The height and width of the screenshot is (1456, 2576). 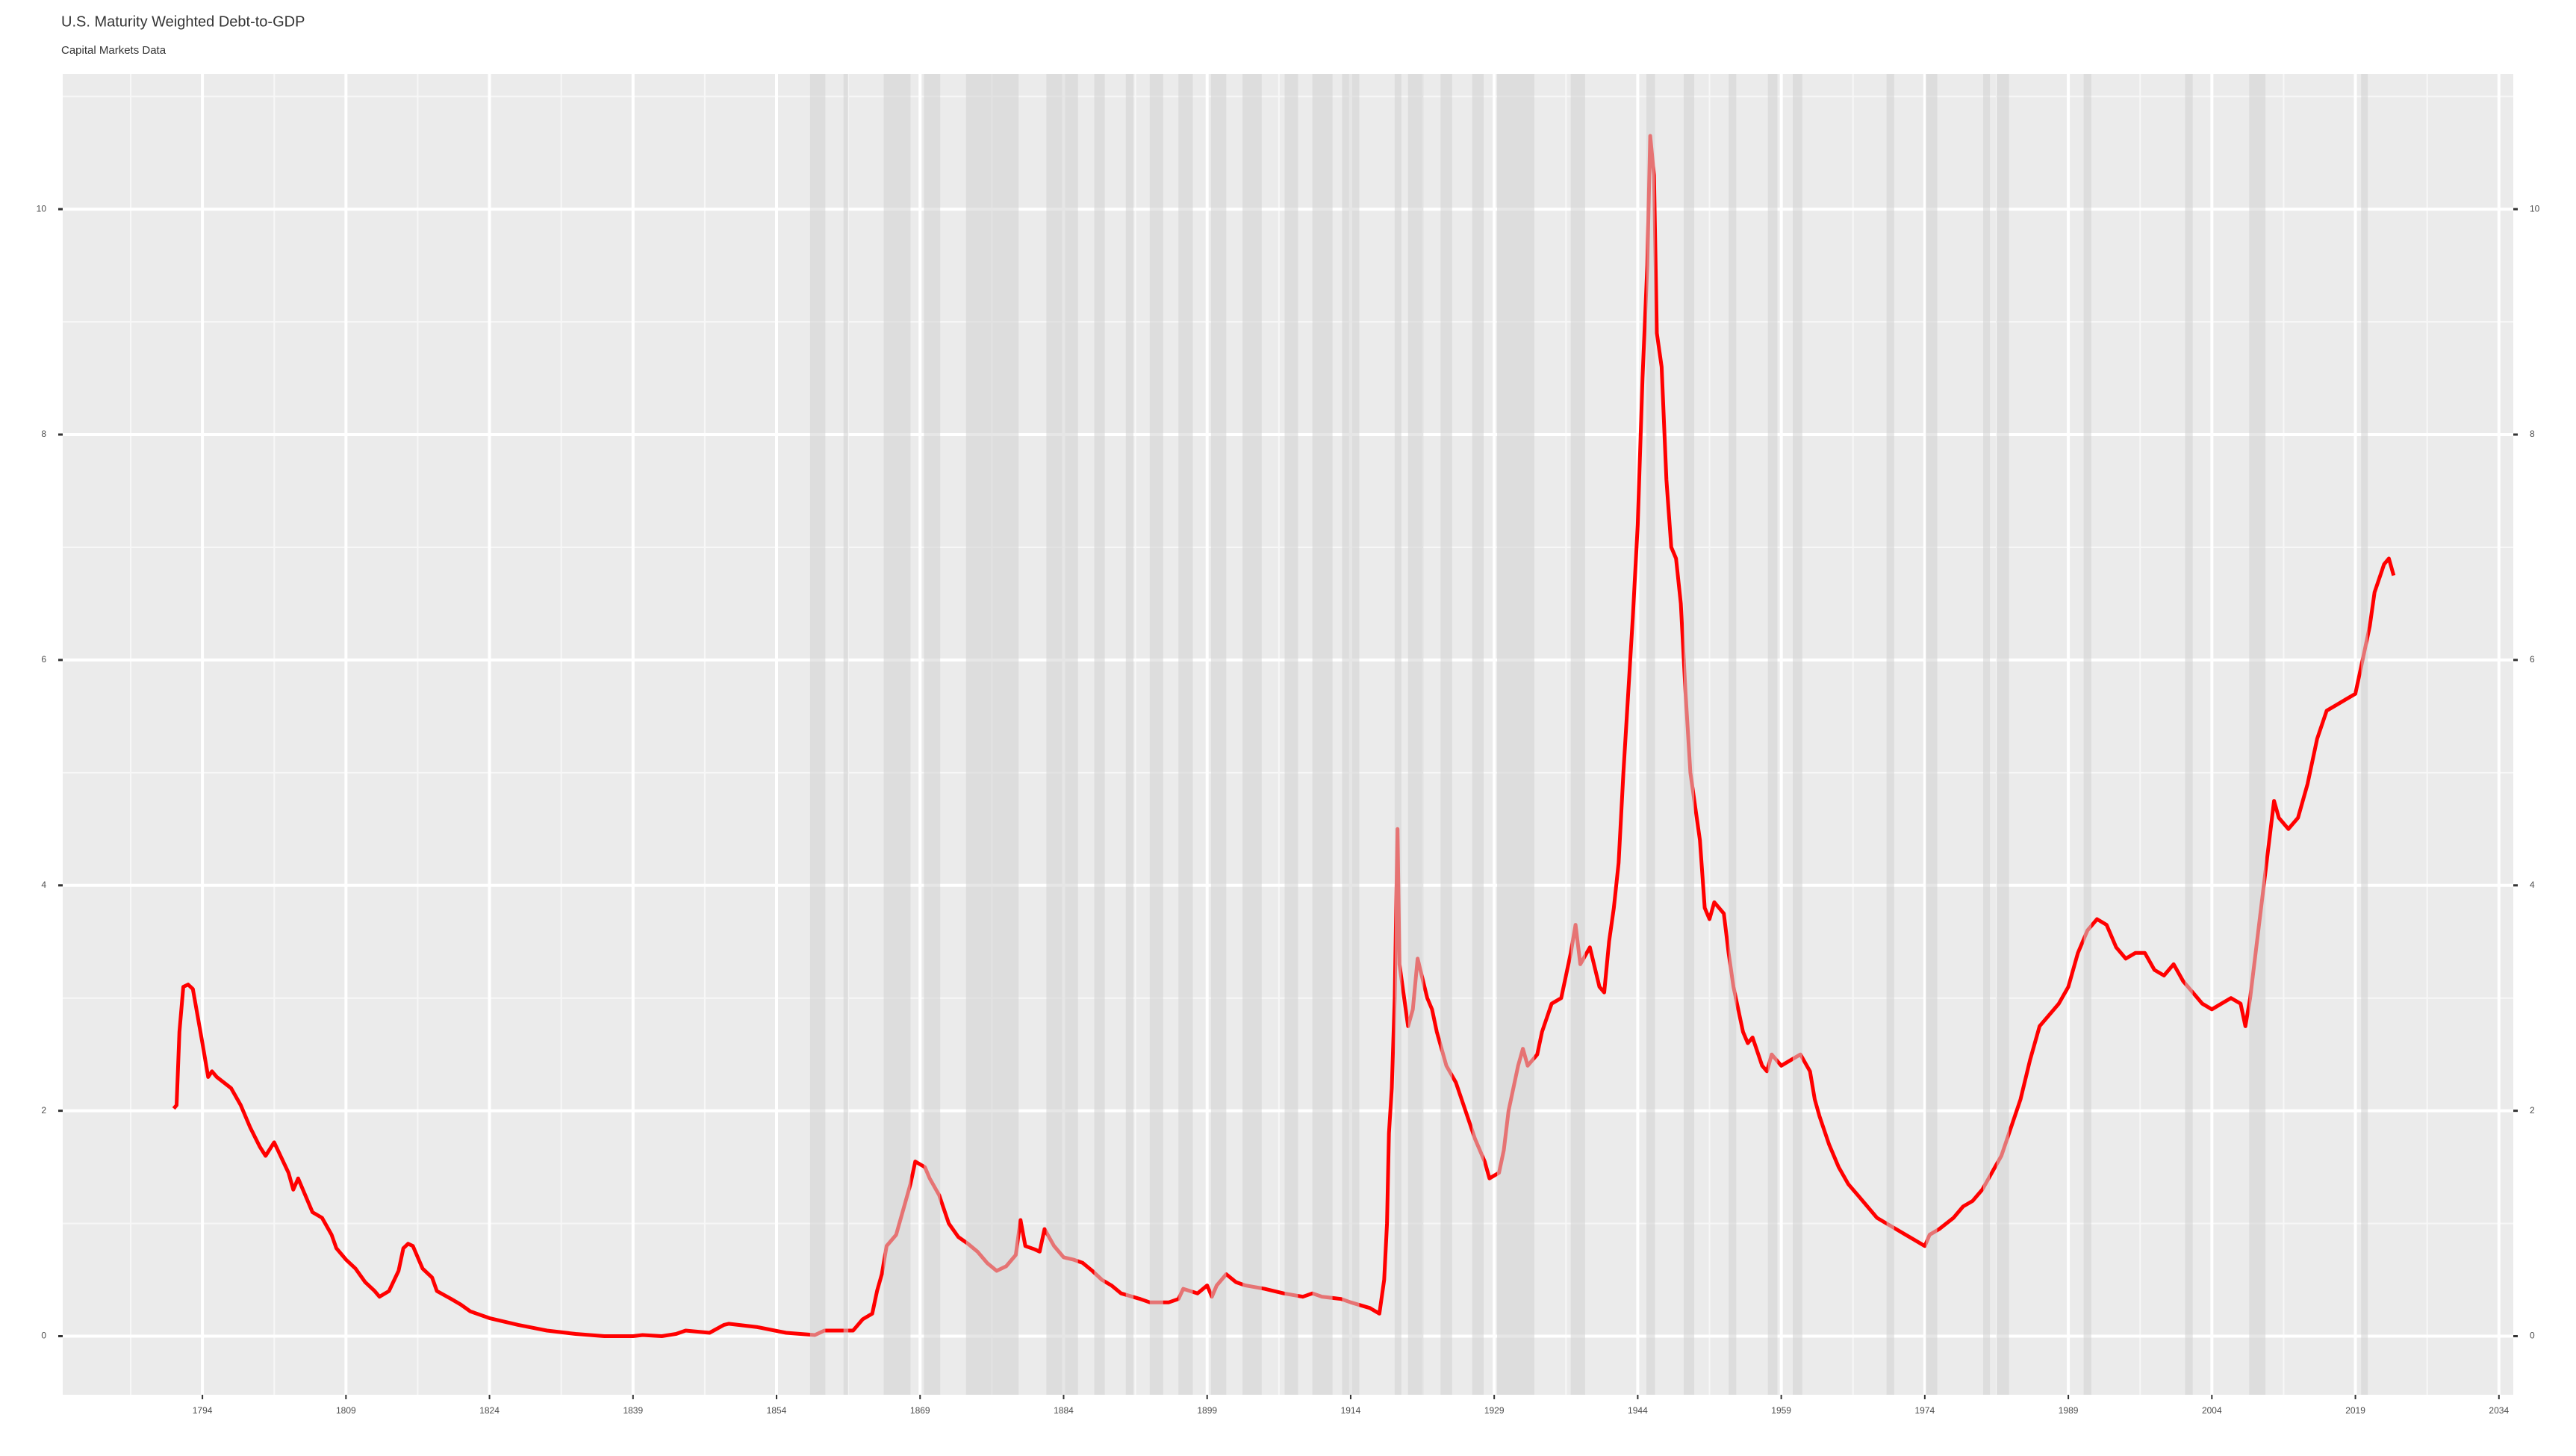 What do you see at coordinates (920, 1410) in the screenshot?
I see `x-tick-label: 1869` at bounding box center [920, 1410].